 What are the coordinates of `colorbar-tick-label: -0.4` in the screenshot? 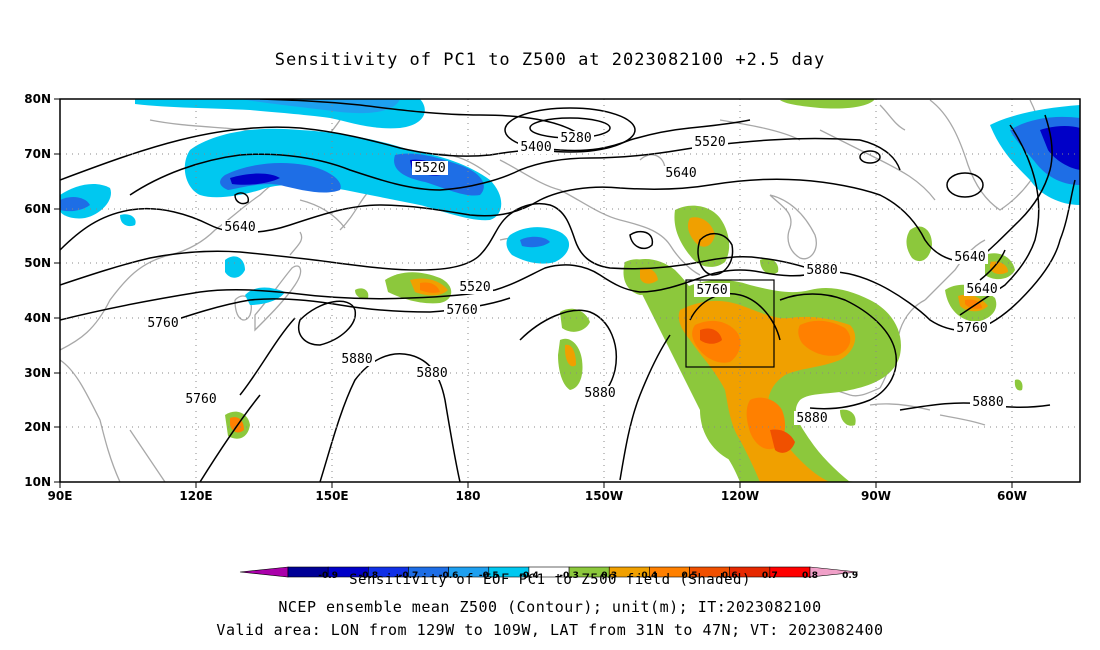 It's located at (529, 576).